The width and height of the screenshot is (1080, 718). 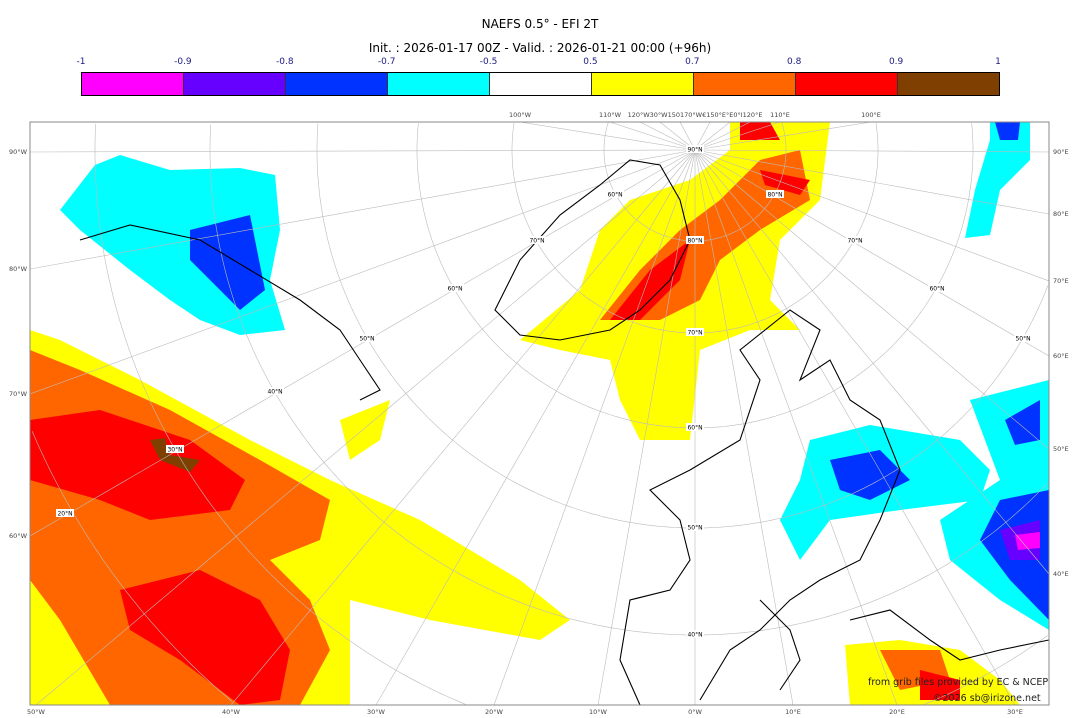 What do you see at coordinates (231, 712) in the screenshot?
I see `lon-label-bottom: 40°W` at bounding box center [231, 712].